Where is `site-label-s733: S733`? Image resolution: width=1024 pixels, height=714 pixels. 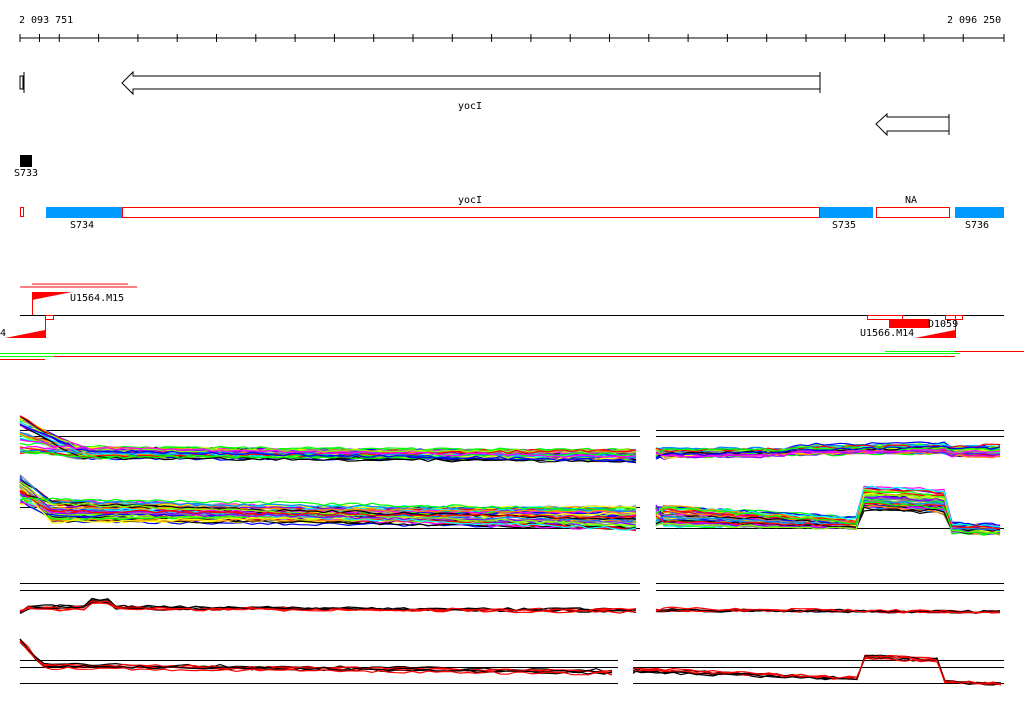
site-label-s733: S733 is located at coordinates (26, 173).